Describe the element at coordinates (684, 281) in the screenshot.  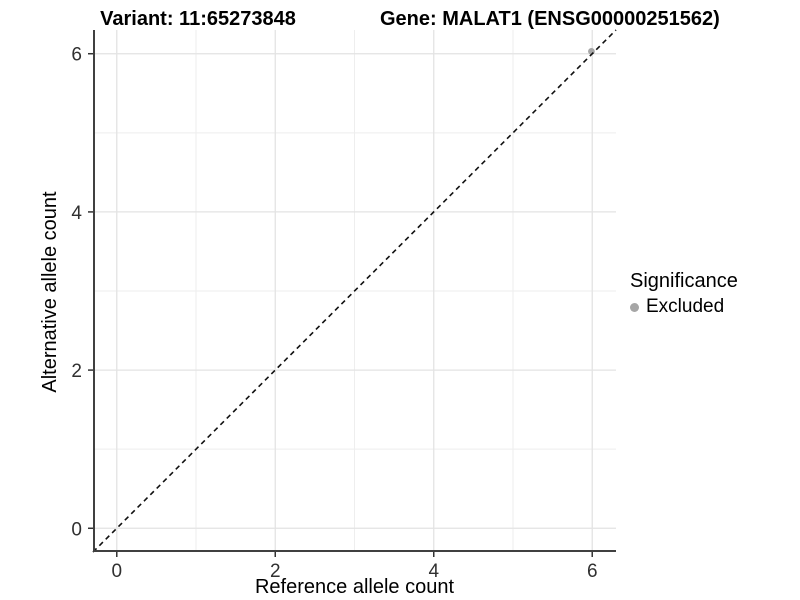
I see `legend-title: Significance` at that location.